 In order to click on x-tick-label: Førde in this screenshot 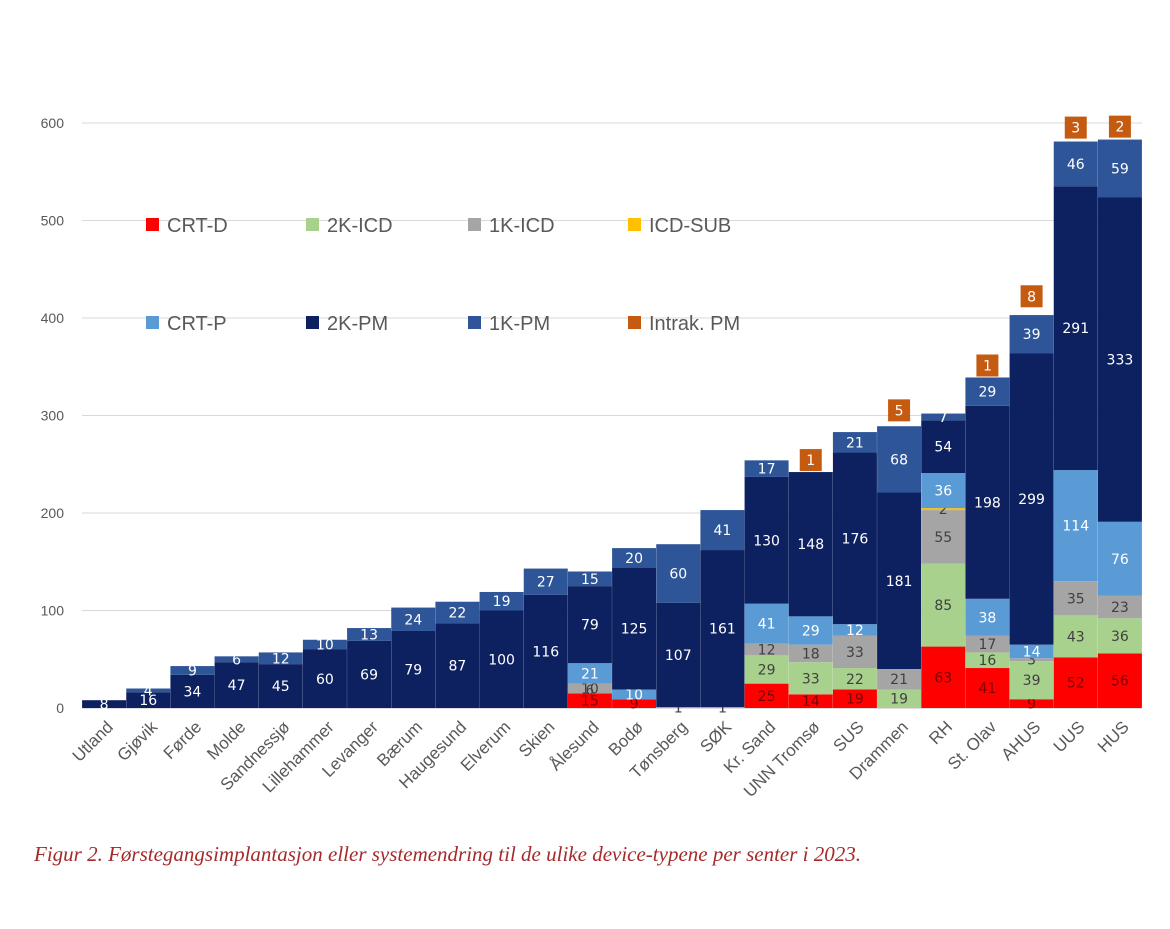, I will do `click(182, 739)`.